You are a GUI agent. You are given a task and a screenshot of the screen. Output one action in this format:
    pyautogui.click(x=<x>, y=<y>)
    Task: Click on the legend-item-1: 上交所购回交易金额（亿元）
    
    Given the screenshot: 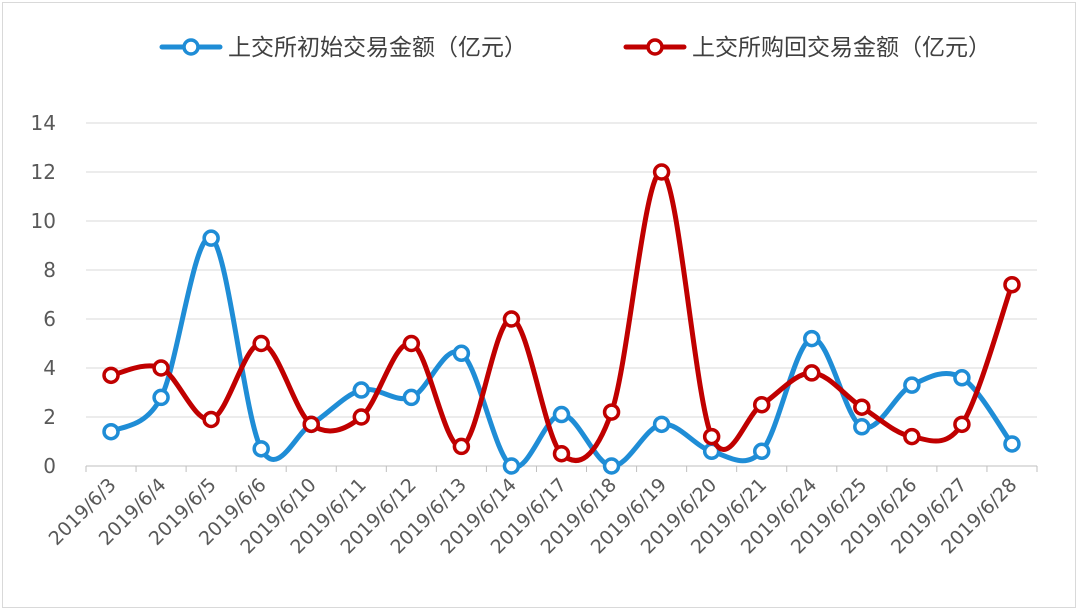 What is the action you would take?
    pyautogui.click(x=807, y=48)
    